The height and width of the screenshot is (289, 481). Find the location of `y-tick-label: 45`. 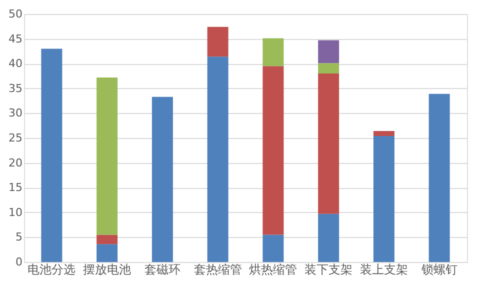

y-tick-label: 45 is located at coordinates (15, 39).